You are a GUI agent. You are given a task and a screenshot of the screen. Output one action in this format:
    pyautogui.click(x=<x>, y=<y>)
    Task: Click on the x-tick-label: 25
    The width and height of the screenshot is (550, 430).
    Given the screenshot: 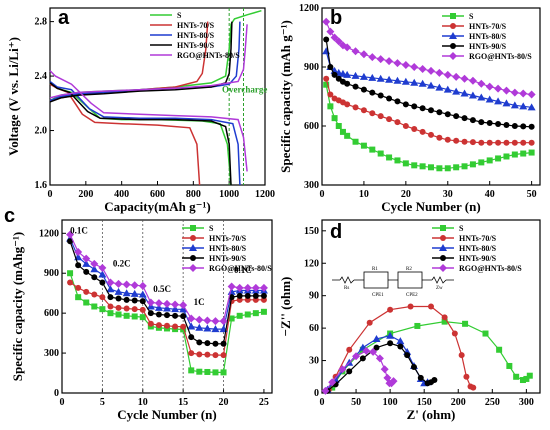 What is the action you would take?
    pyautogui.click(x=264, y=402)
    